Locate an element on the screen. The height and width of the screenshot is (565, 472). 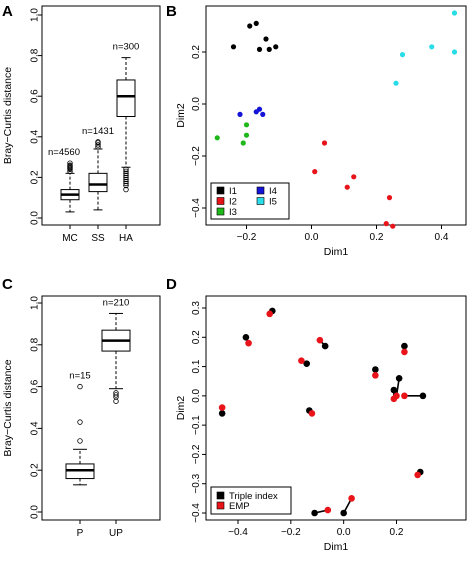
y-axis-label: Dim2 is located at coordinates (181, 115).